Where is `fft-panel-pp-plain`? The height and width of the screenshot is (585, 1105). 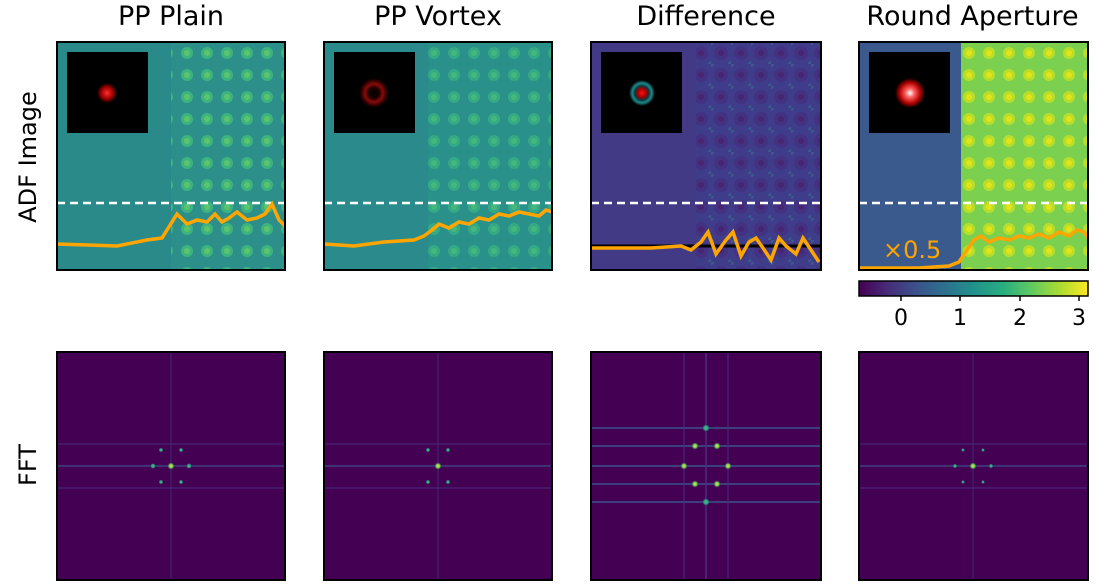 fft-panel-pp-plain is located at coordinates (171, 466).